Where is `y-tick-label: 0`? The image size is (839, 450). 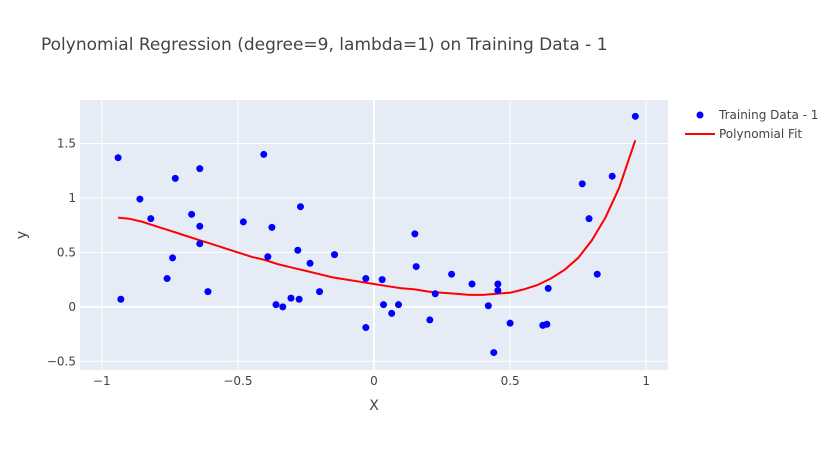 y-tick-label: 0 is located at coordinates (72, 307).